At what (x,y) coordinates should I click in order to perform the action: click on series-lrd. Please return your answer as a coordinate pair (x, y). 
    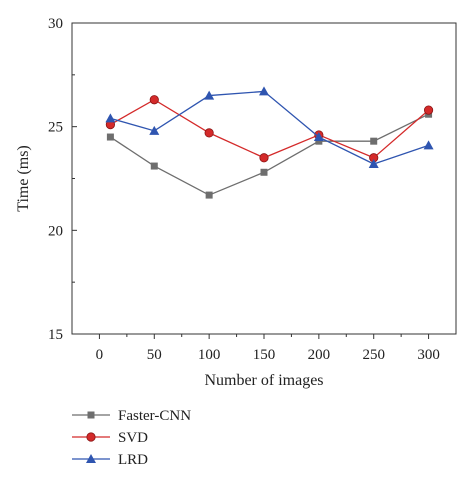
    Looking at the image, I should click on (269, 127).